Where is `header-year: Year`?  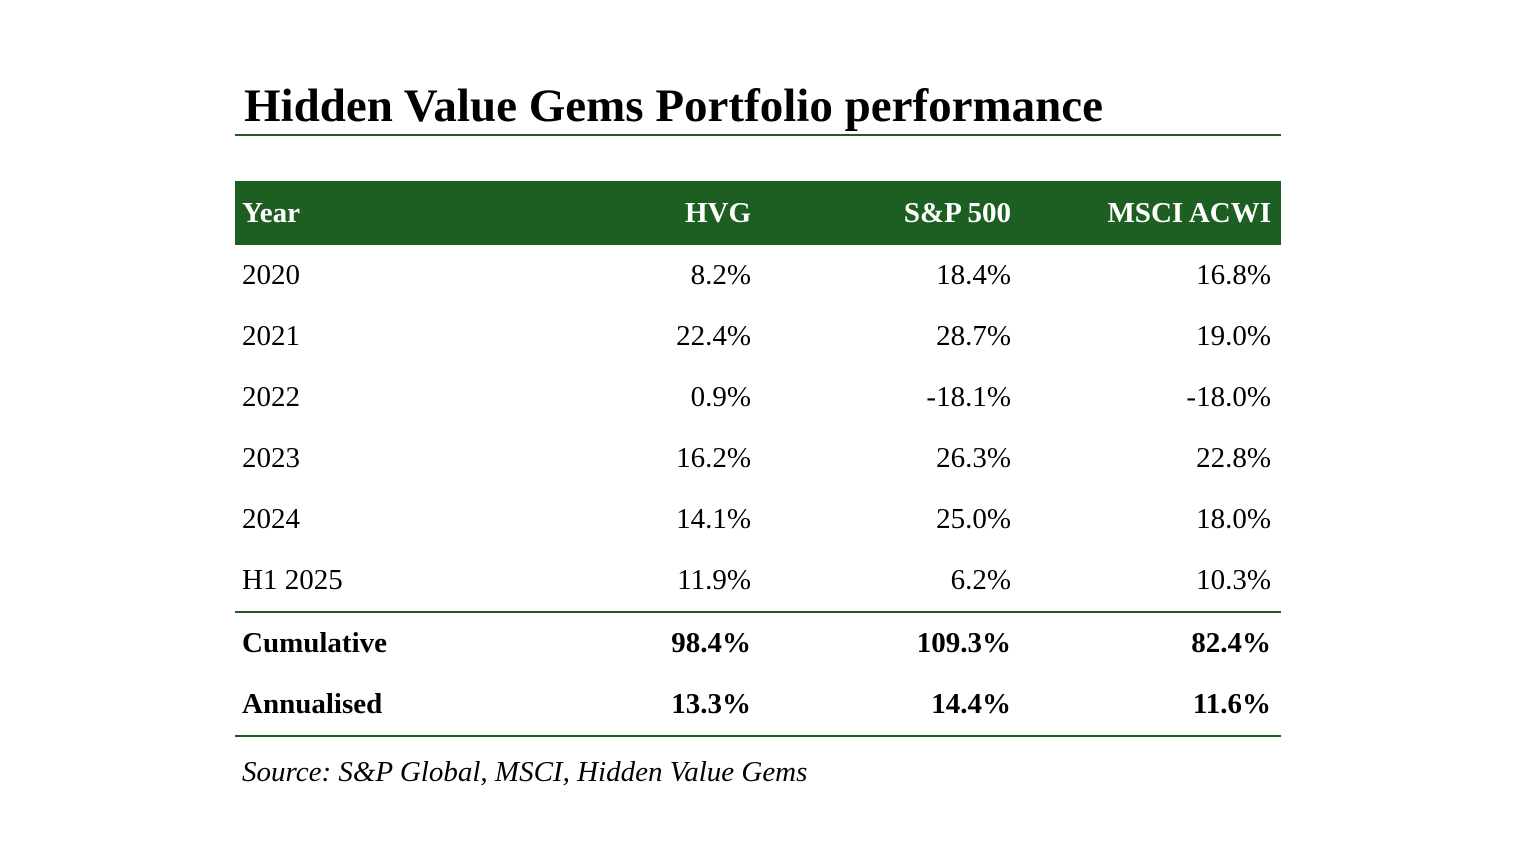
header-year: Year is located at coordinates (271, 212).